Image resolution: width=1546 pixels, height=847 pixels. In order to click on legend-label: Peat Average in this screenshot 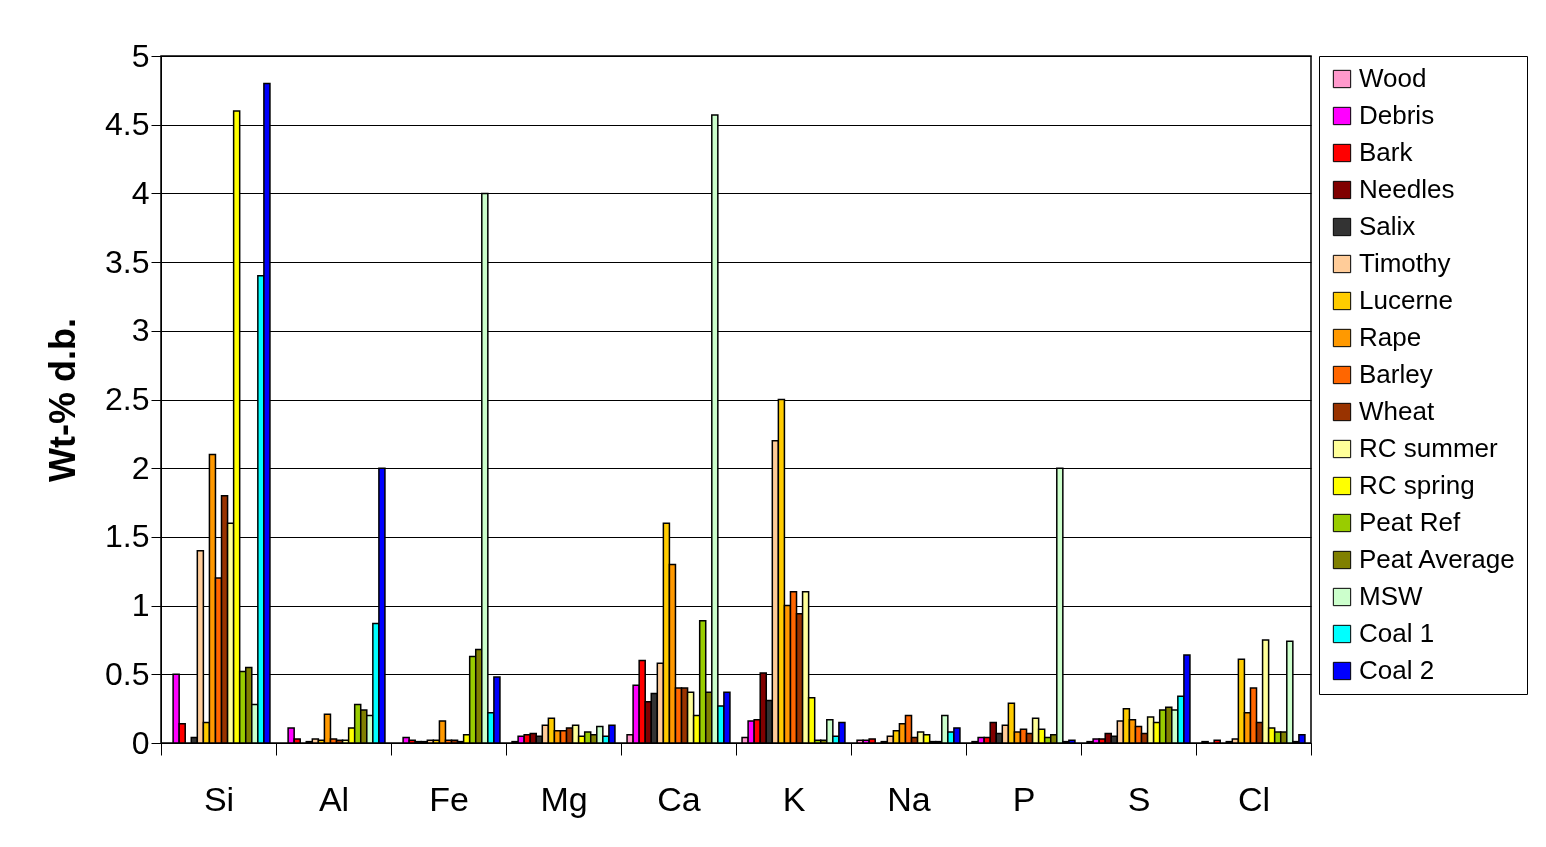, I will do `click(1437, 559)`.